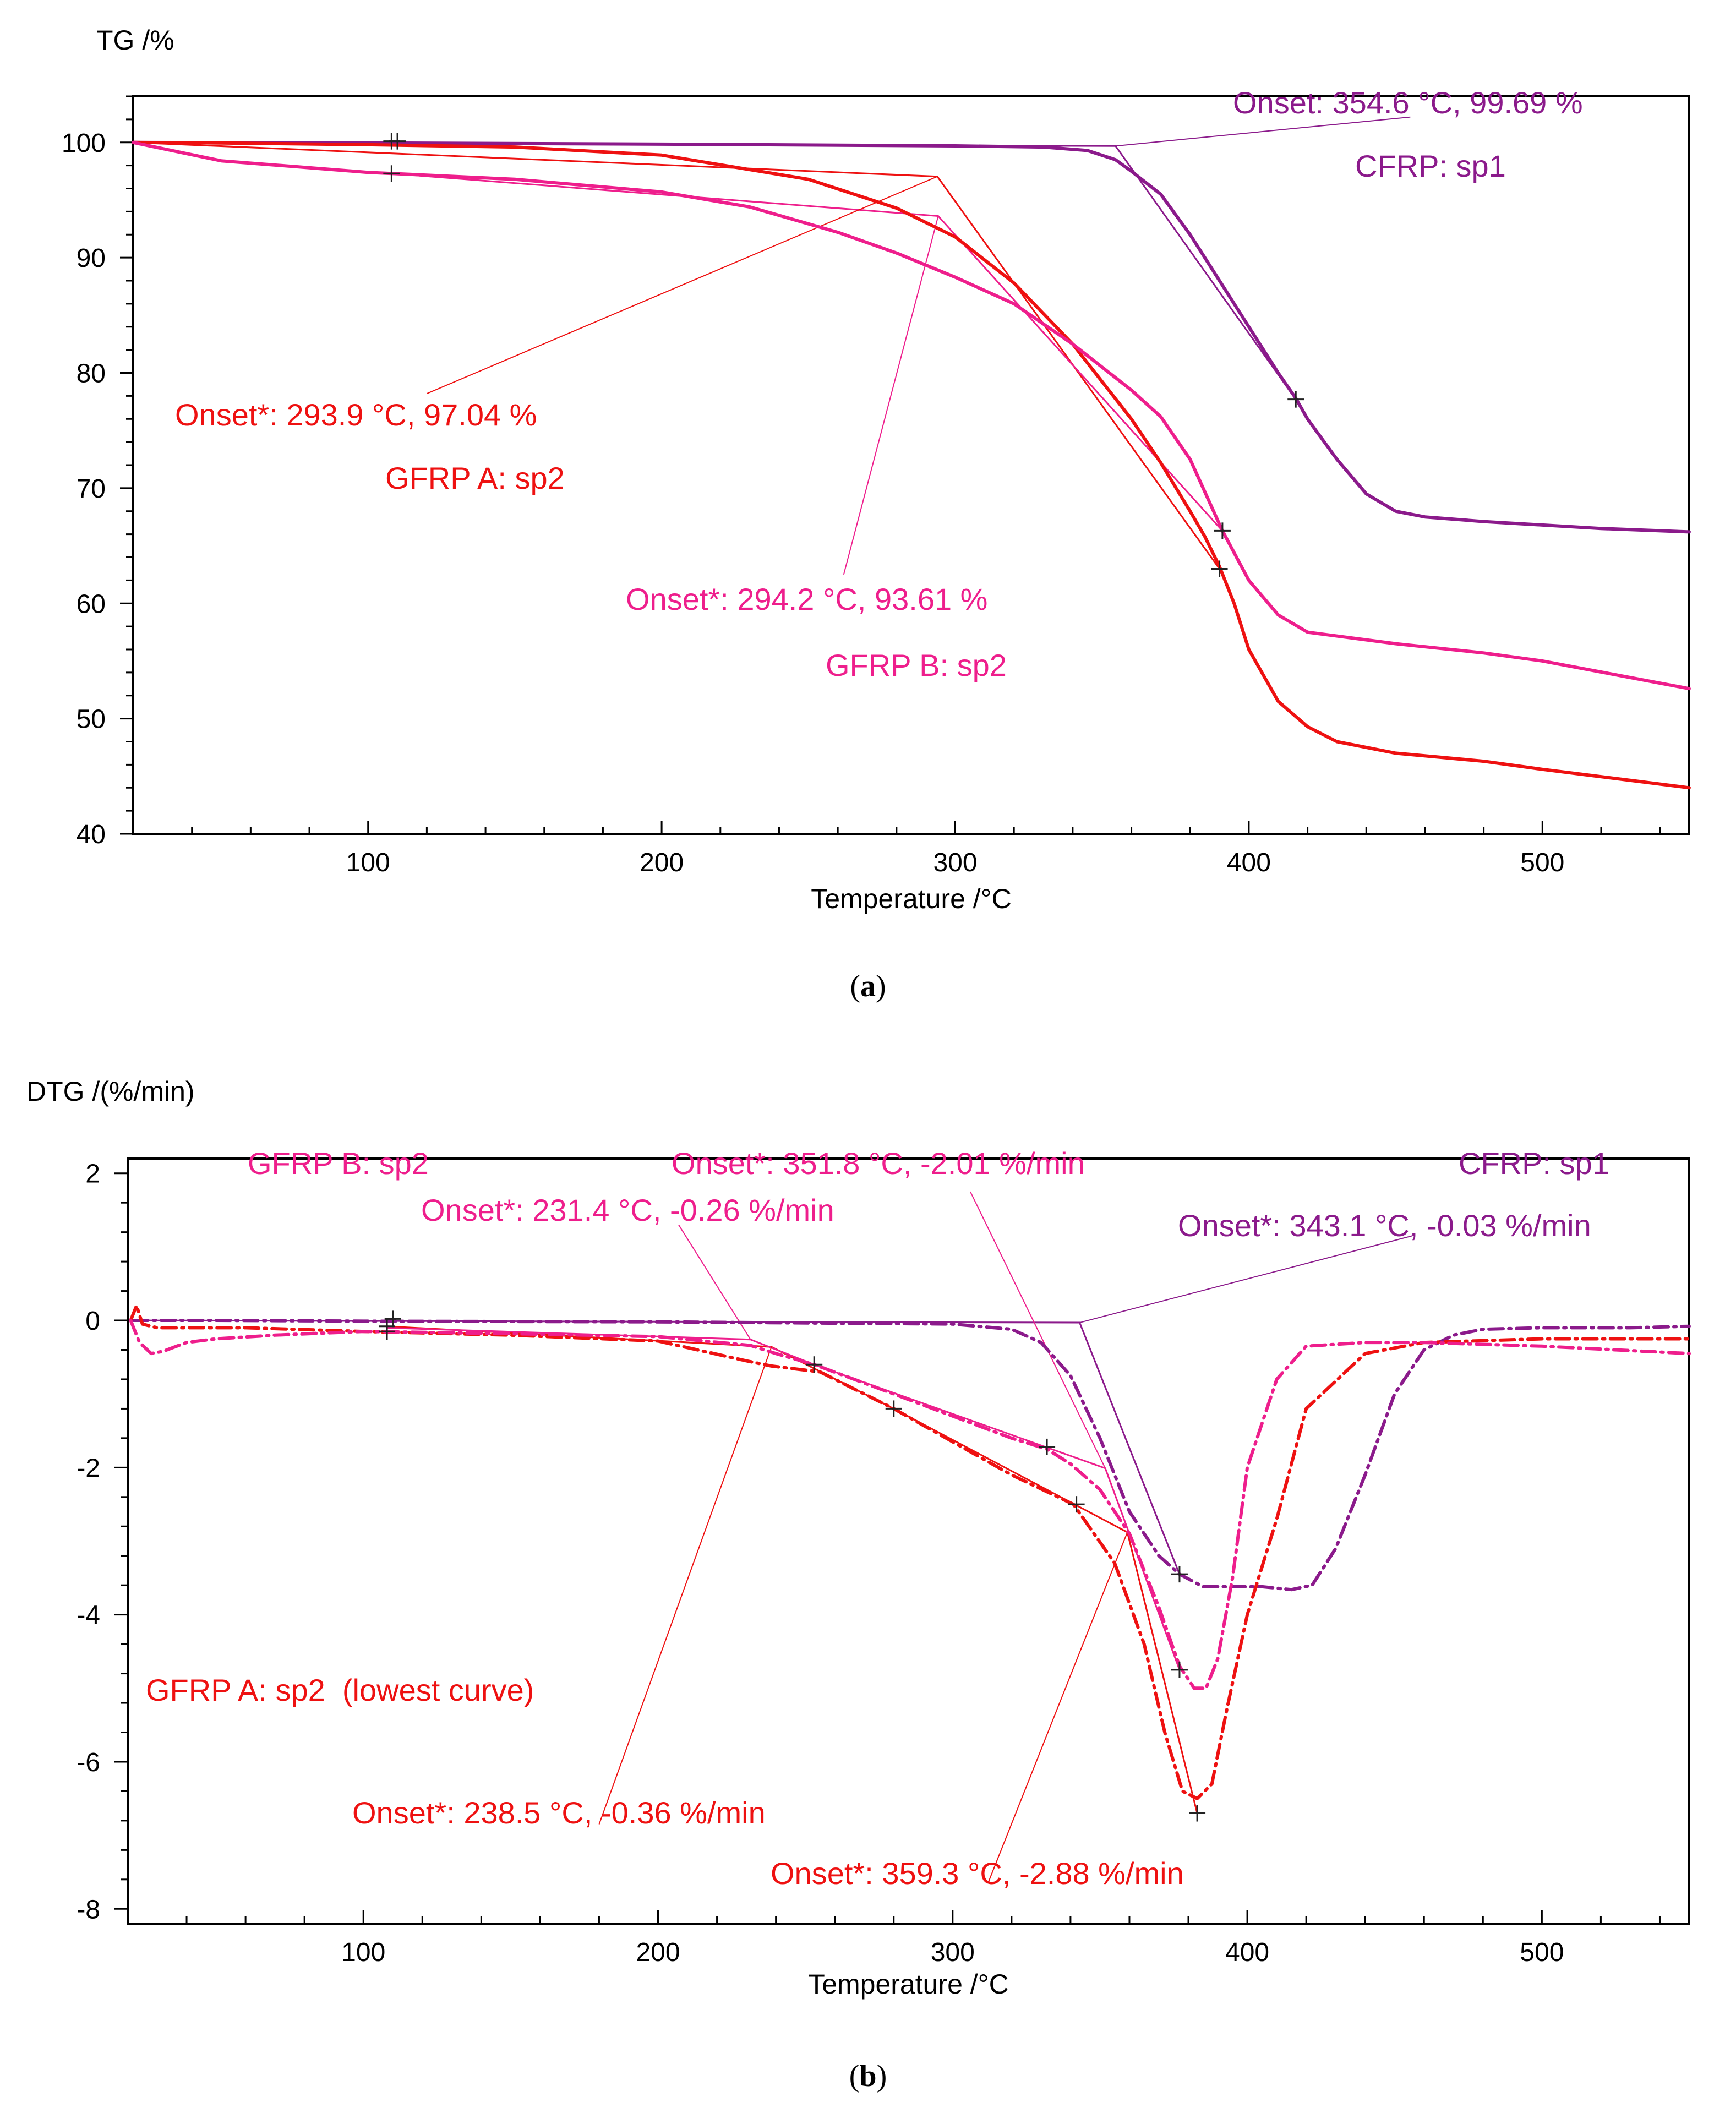 The image size is (1736, 2108). Describe the element at coordinates (559, 1812) in the screenshot. I see `panel-b-annotation-gfrpa-onset-1: Onset*: 238.5 °C, -0.36 %/min` at that location.